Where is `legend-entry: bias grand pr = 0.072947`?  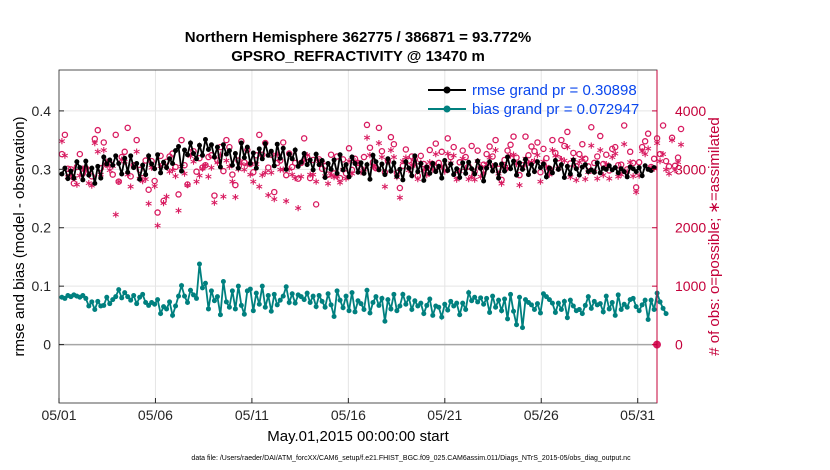 legend-entry: bias grand pr = 0.072947 is located at coordinates (555, 109).